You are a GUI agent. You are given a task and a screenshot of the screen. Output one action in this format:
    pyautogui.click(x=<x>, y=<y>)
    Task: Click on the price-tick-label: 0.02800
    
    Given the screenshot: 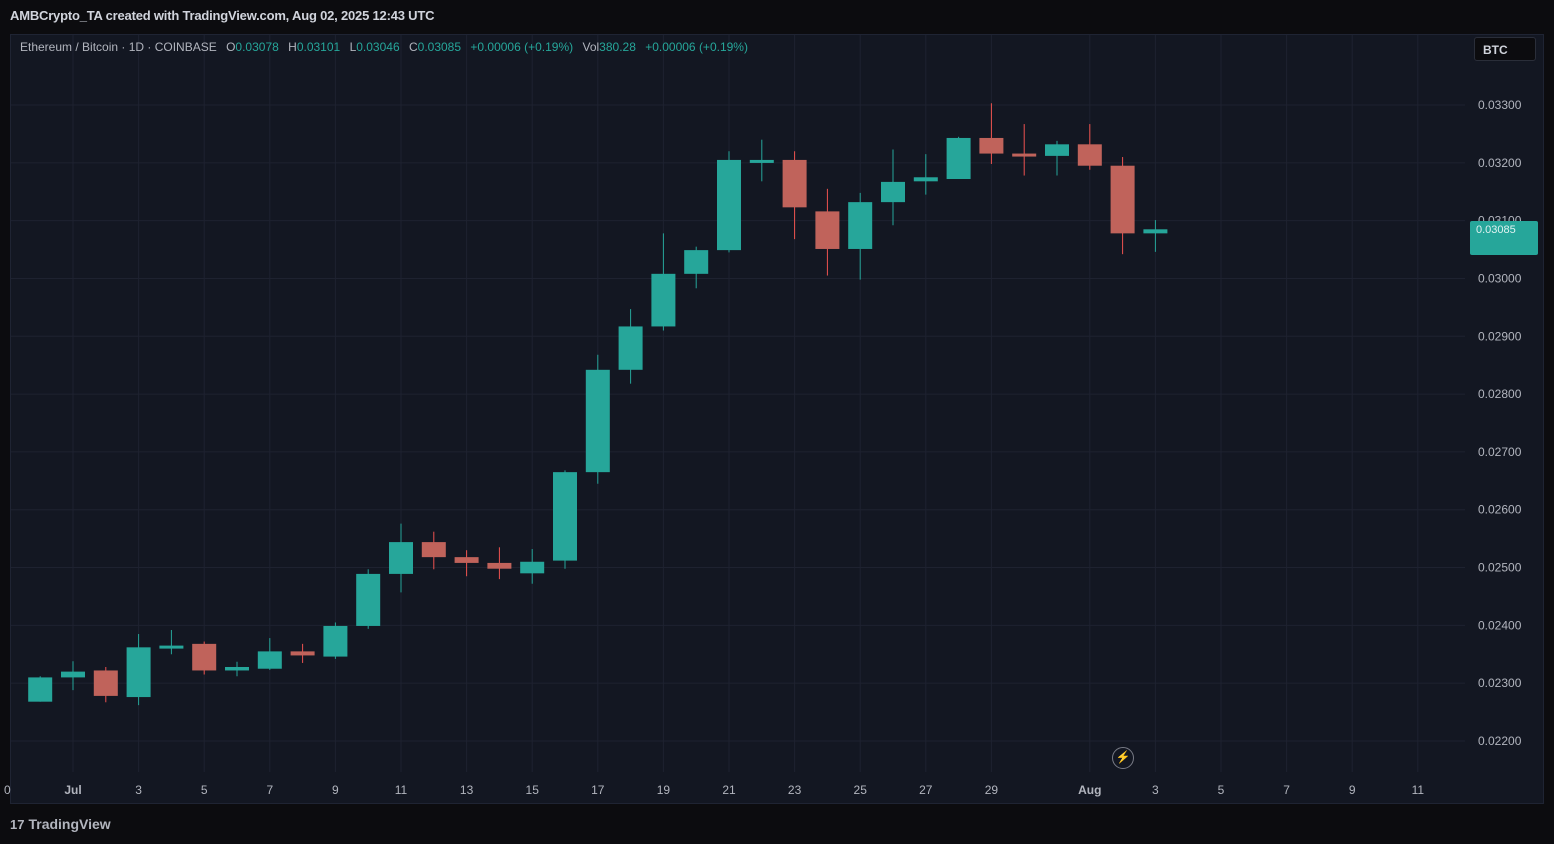 What is the action you would take?
    pyautogui.click(x=1500, y=394)
    